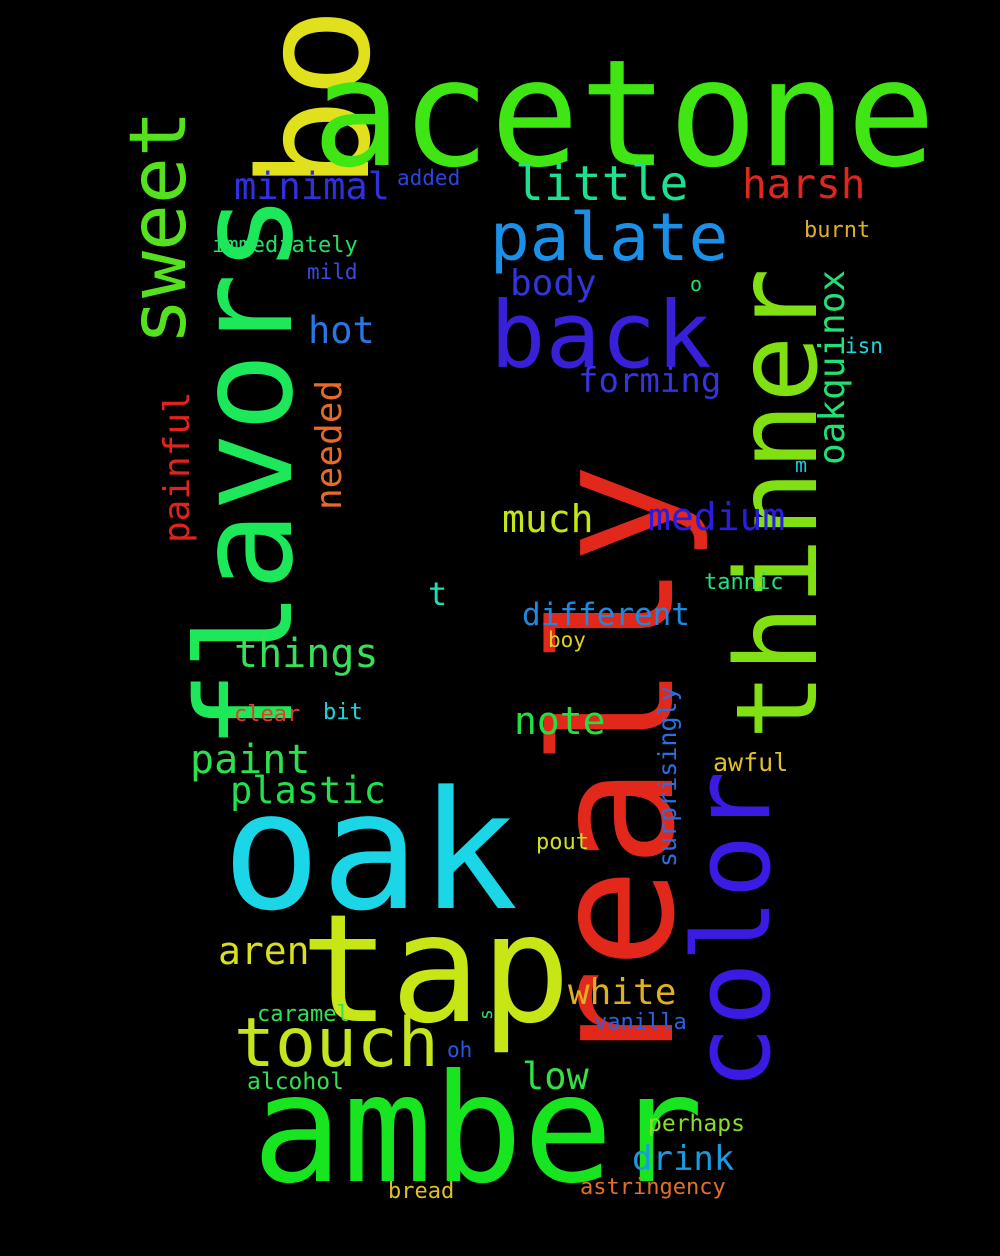 The height and width of the screenshot is (1256, 1000). I want to click on word-much: much, so click(548, 519).